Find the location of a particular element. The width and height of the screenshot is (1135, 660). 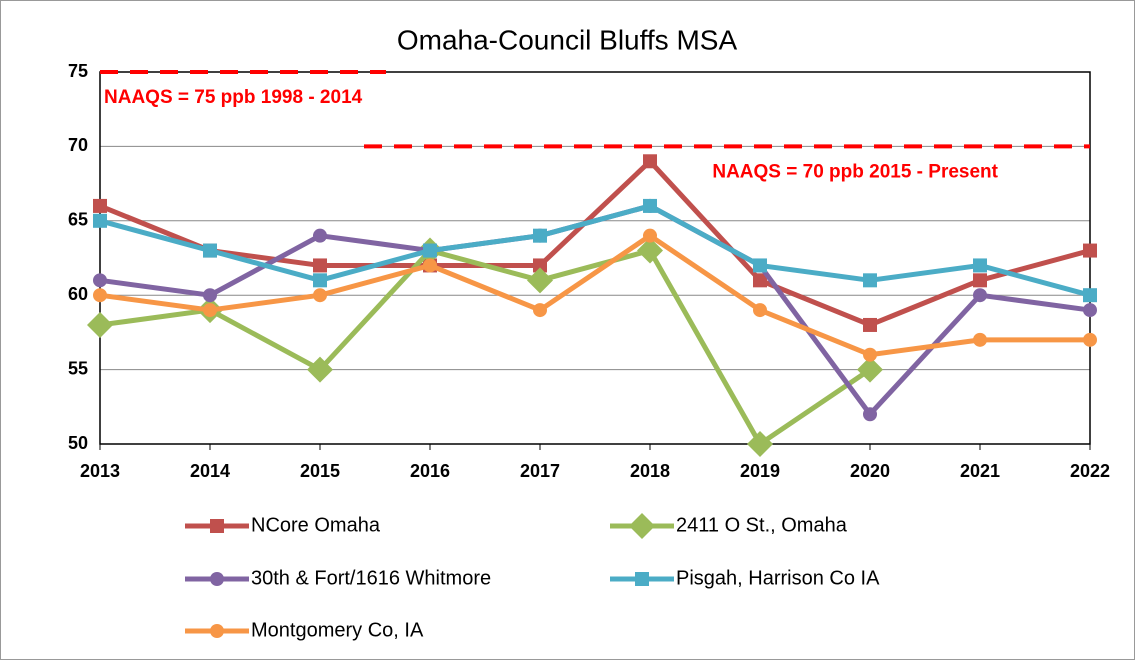

legend-label: Pisgah, Harrison Co IA is located at coordinates (778, 578).